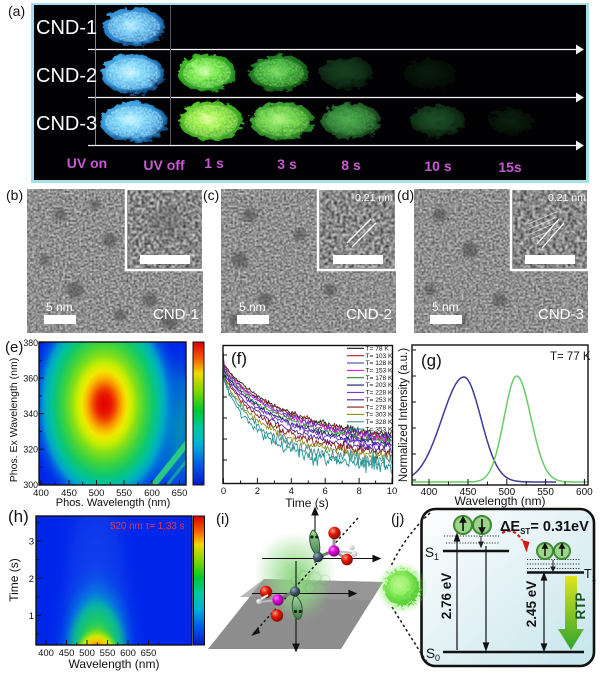 Image resolution: width=600 pixels, height=673 pixels. What do you see at coordinates (580, 606) in the screenshot?
I see `svg-text: RTP` at bounding box center [580, 606].